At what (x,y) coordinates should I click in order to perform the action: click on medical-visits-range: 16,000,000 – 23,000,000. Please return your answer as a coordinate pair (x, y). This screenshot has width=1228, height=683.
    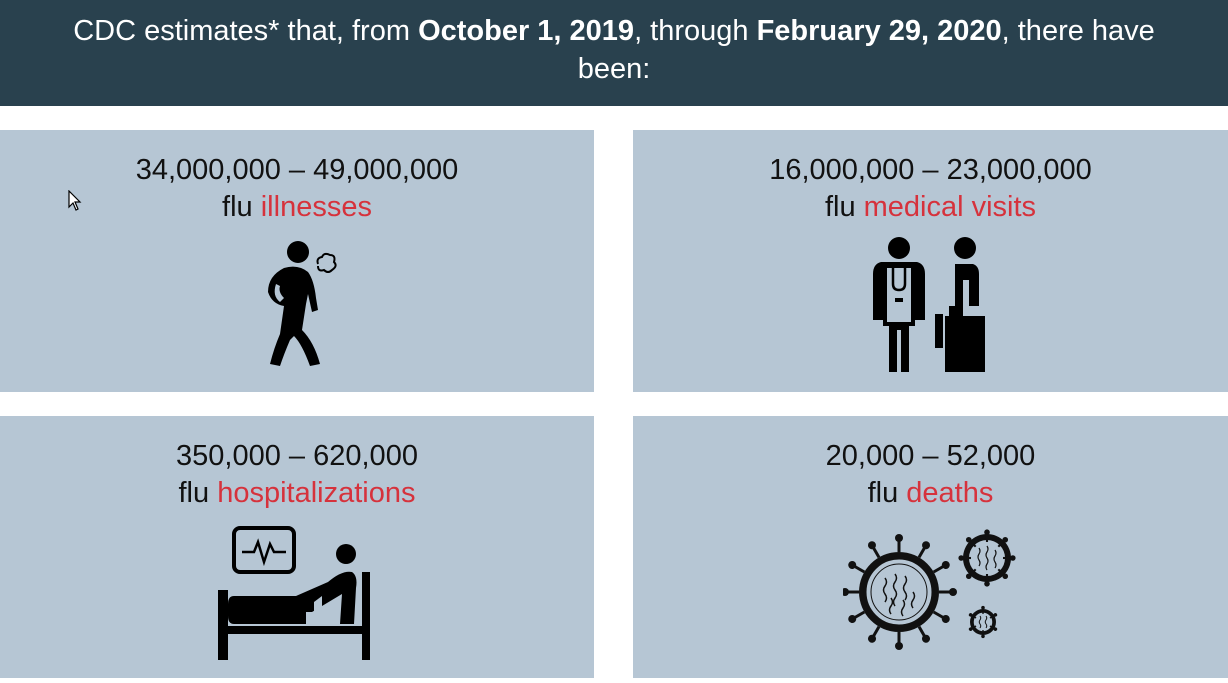
    Looking at the image, I should click on (930, 170).